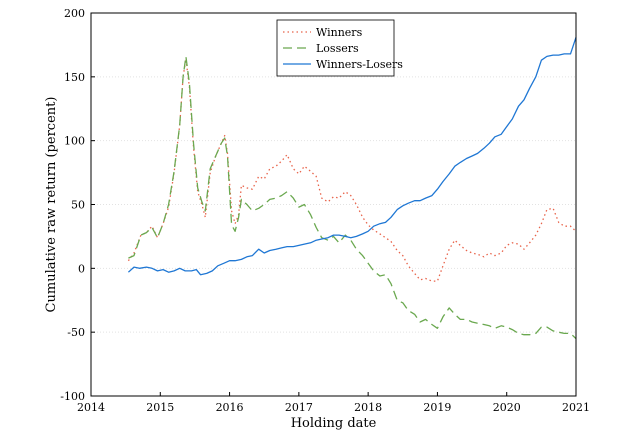 The image size is (640, 439). What do you see at coordinates (72, 396) in the screenshot?
I see `y-tick-label: -100` at bounding box center [72, 396].